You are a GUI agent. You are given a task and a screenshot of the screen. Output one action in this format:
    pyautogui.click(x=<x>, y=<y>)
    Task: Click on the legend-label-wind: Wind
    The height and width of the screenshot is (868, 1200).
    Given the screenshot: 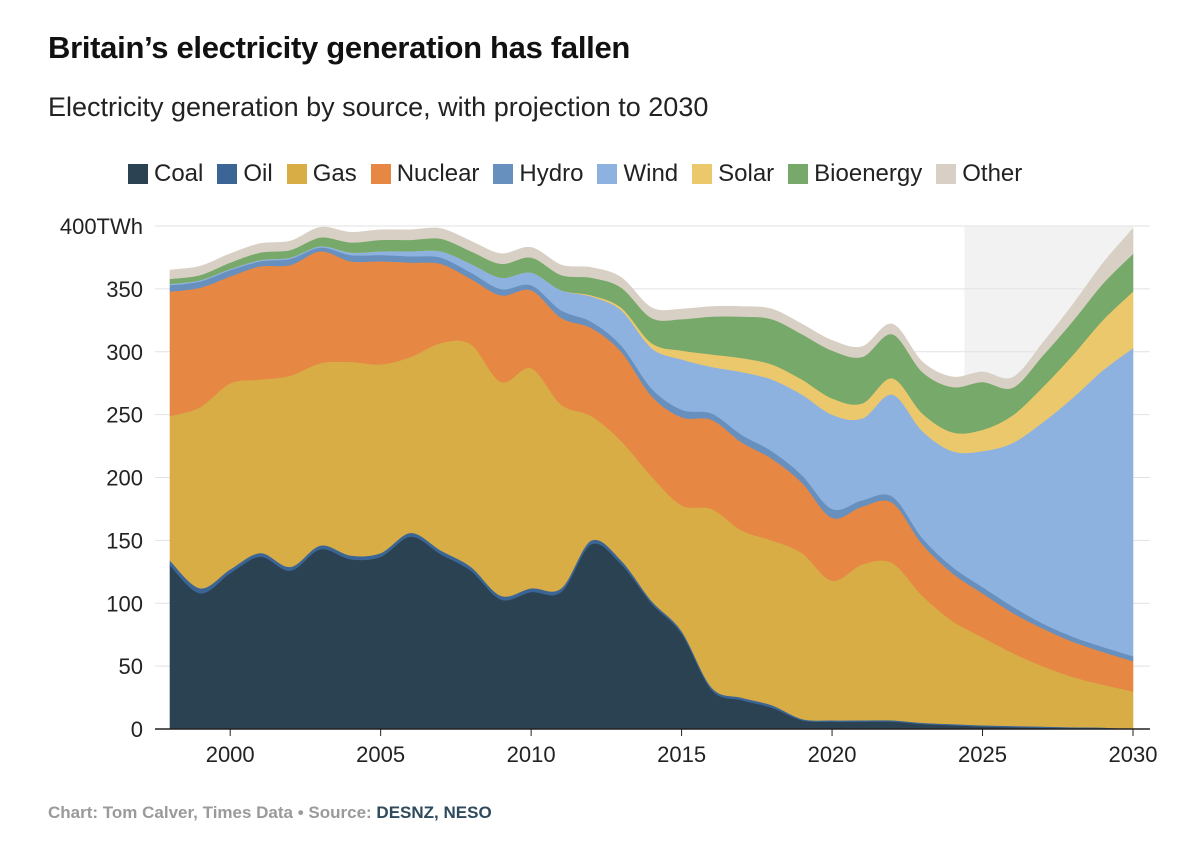 What is the action you would take?
    pyautogui.click(x=651, y=173)
    